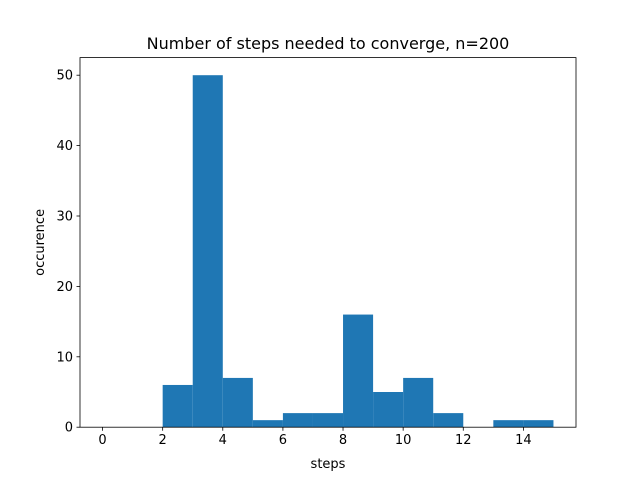 Image resolution: width=640 pixels, height=480 pixels. Describe the element at coordinates (283, 440) in the screenshot. I see `x-tick-label-3: 6` at that location.